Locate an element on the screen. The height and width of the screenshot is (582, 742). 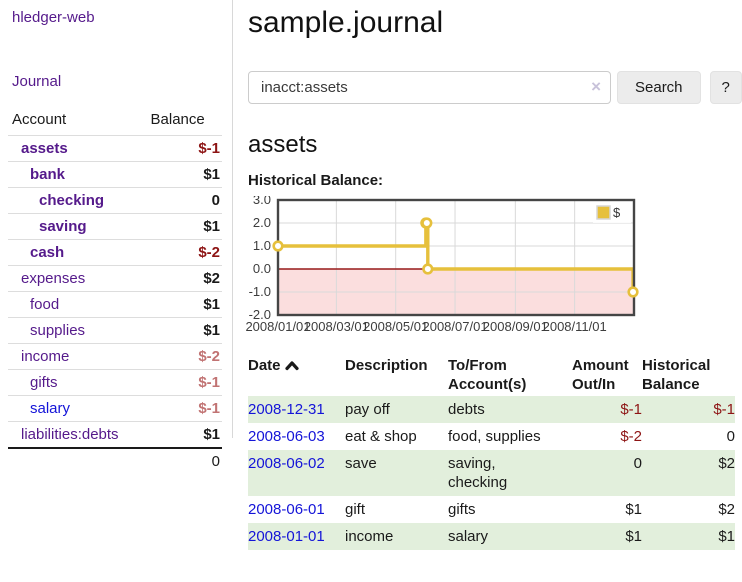
transaction-accounts: salary is located at coordinates (468, 536).